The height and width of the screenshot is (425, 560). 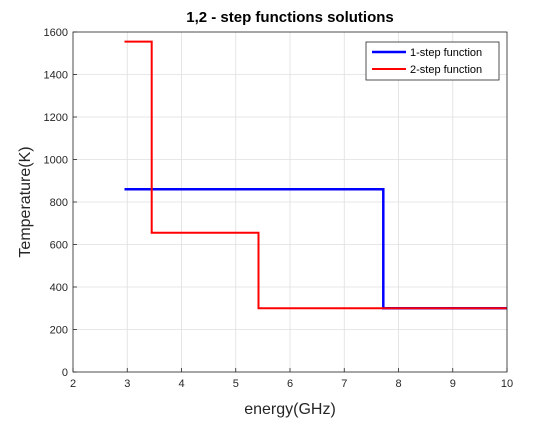 I want to click on y-tick-label: 1000, so click(x=56, y=161).